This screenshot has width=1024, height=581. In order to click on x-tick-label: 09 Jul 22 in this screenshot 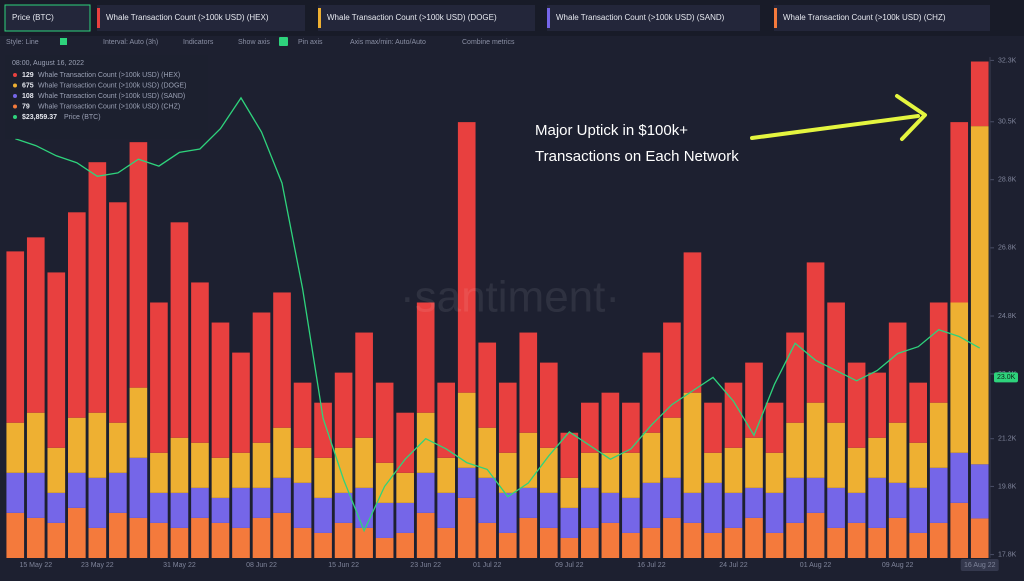, I will do `click(569, 565)`.